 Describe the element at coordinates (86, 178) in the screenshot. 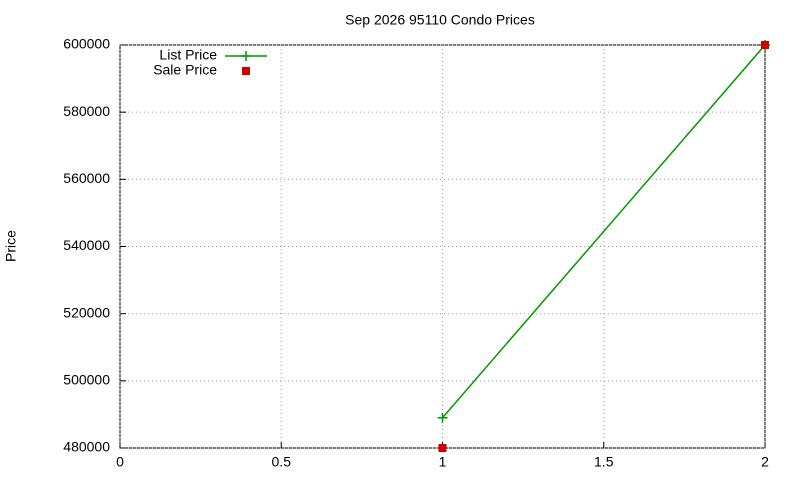

I see `y-tick-label: 560000` at that location.